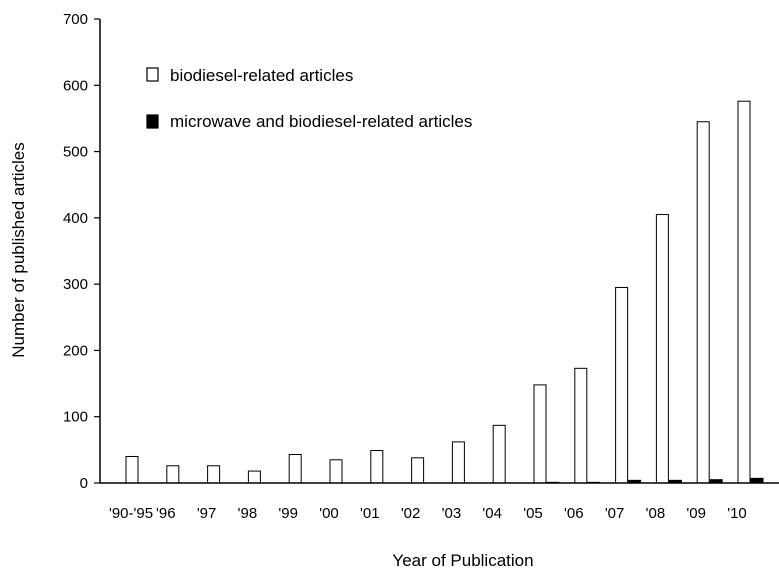  Describe the element at coordinates (696, 513) in the screenshot. I see `x-tick-label: '09` at that location.